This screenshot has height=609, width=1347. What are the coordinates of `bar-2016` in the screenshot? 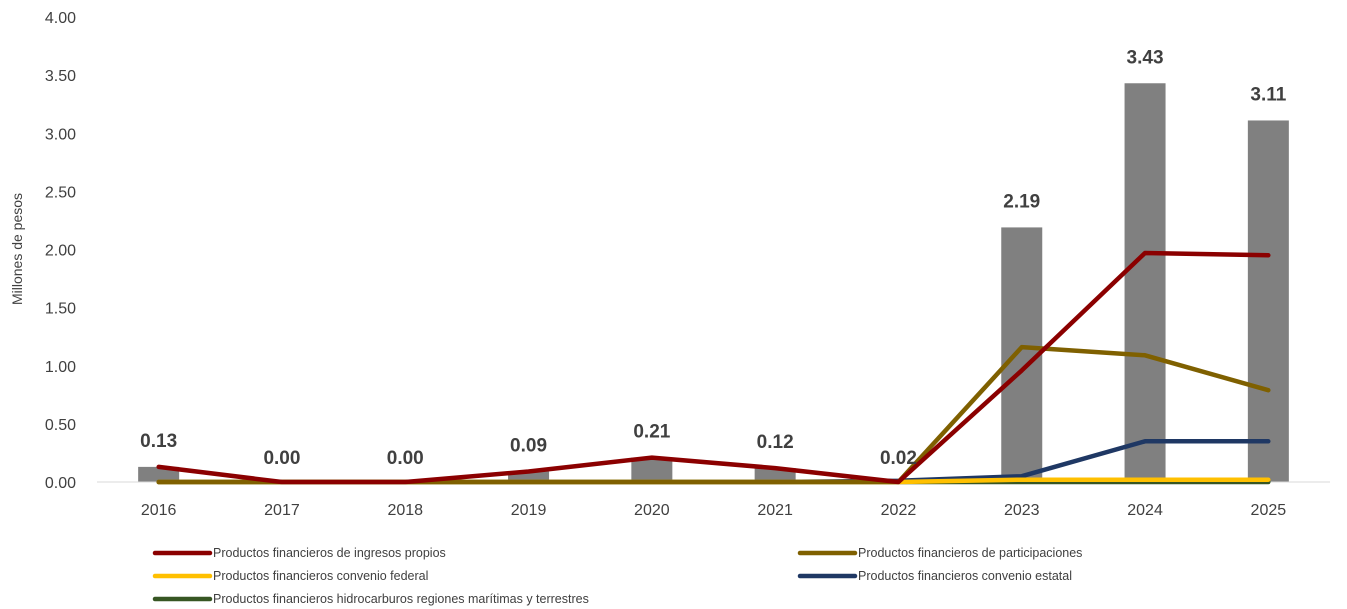 It's located at (159, 474).